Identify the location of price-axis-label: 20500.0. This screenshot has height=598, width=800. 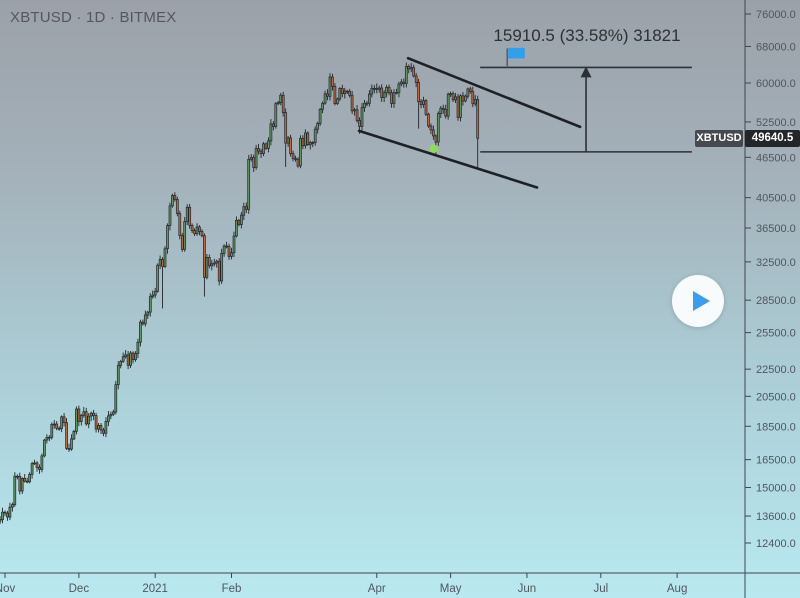
(776, 397).